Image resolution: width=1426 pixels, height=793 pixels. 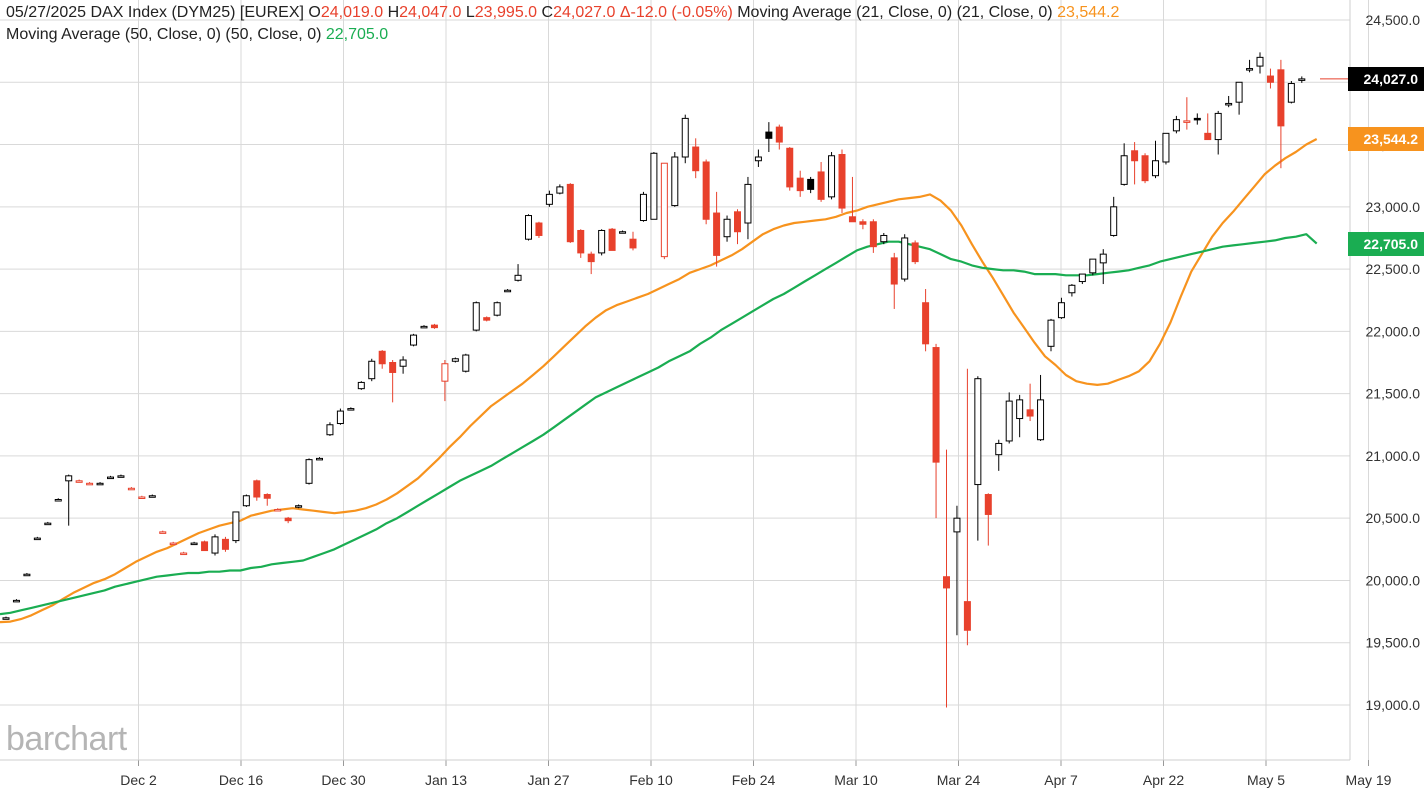 I want to click on y-tick-label: 21,000.0, so click(x=1393, y=456).